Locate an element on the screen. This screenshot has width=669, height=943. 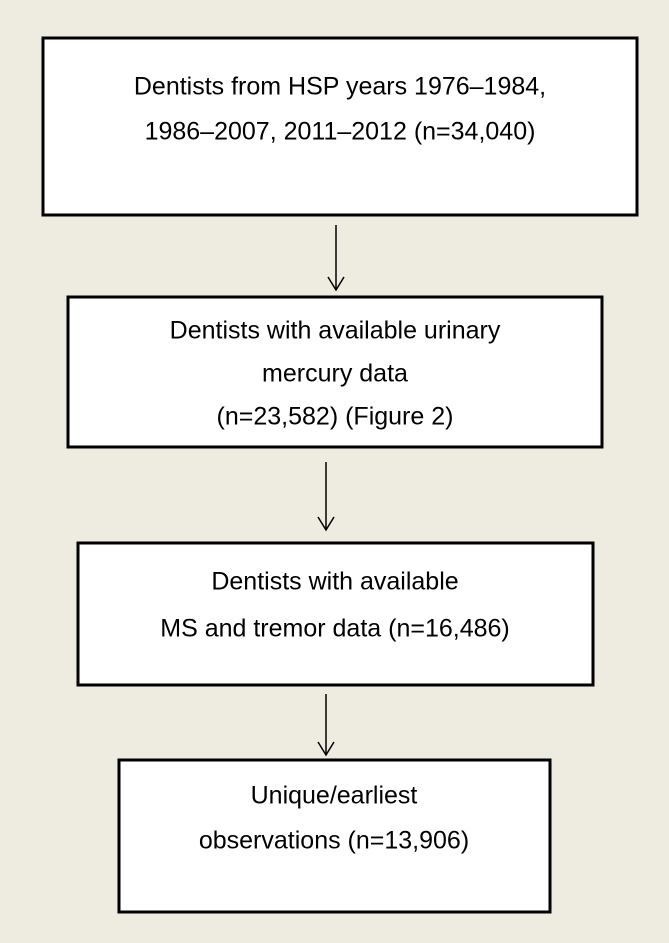
node-text: Dentists with available is located at coordinates (334, 582).